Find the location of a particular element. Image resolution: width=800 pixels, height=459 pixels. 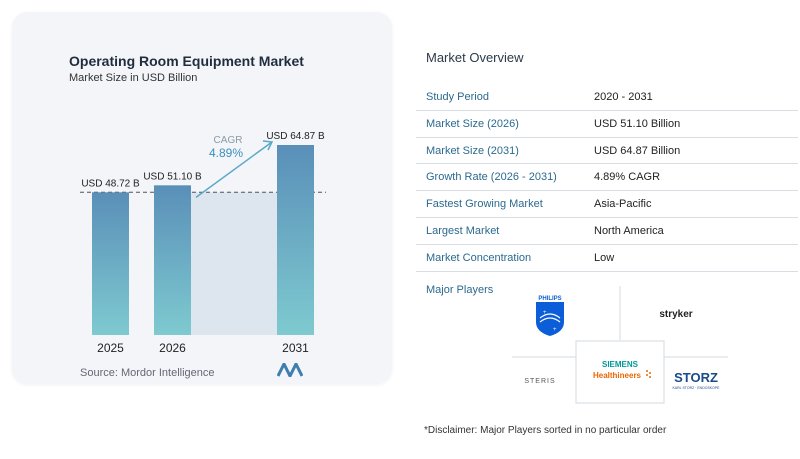

bar-2025 is located at coordinates (110, 263).